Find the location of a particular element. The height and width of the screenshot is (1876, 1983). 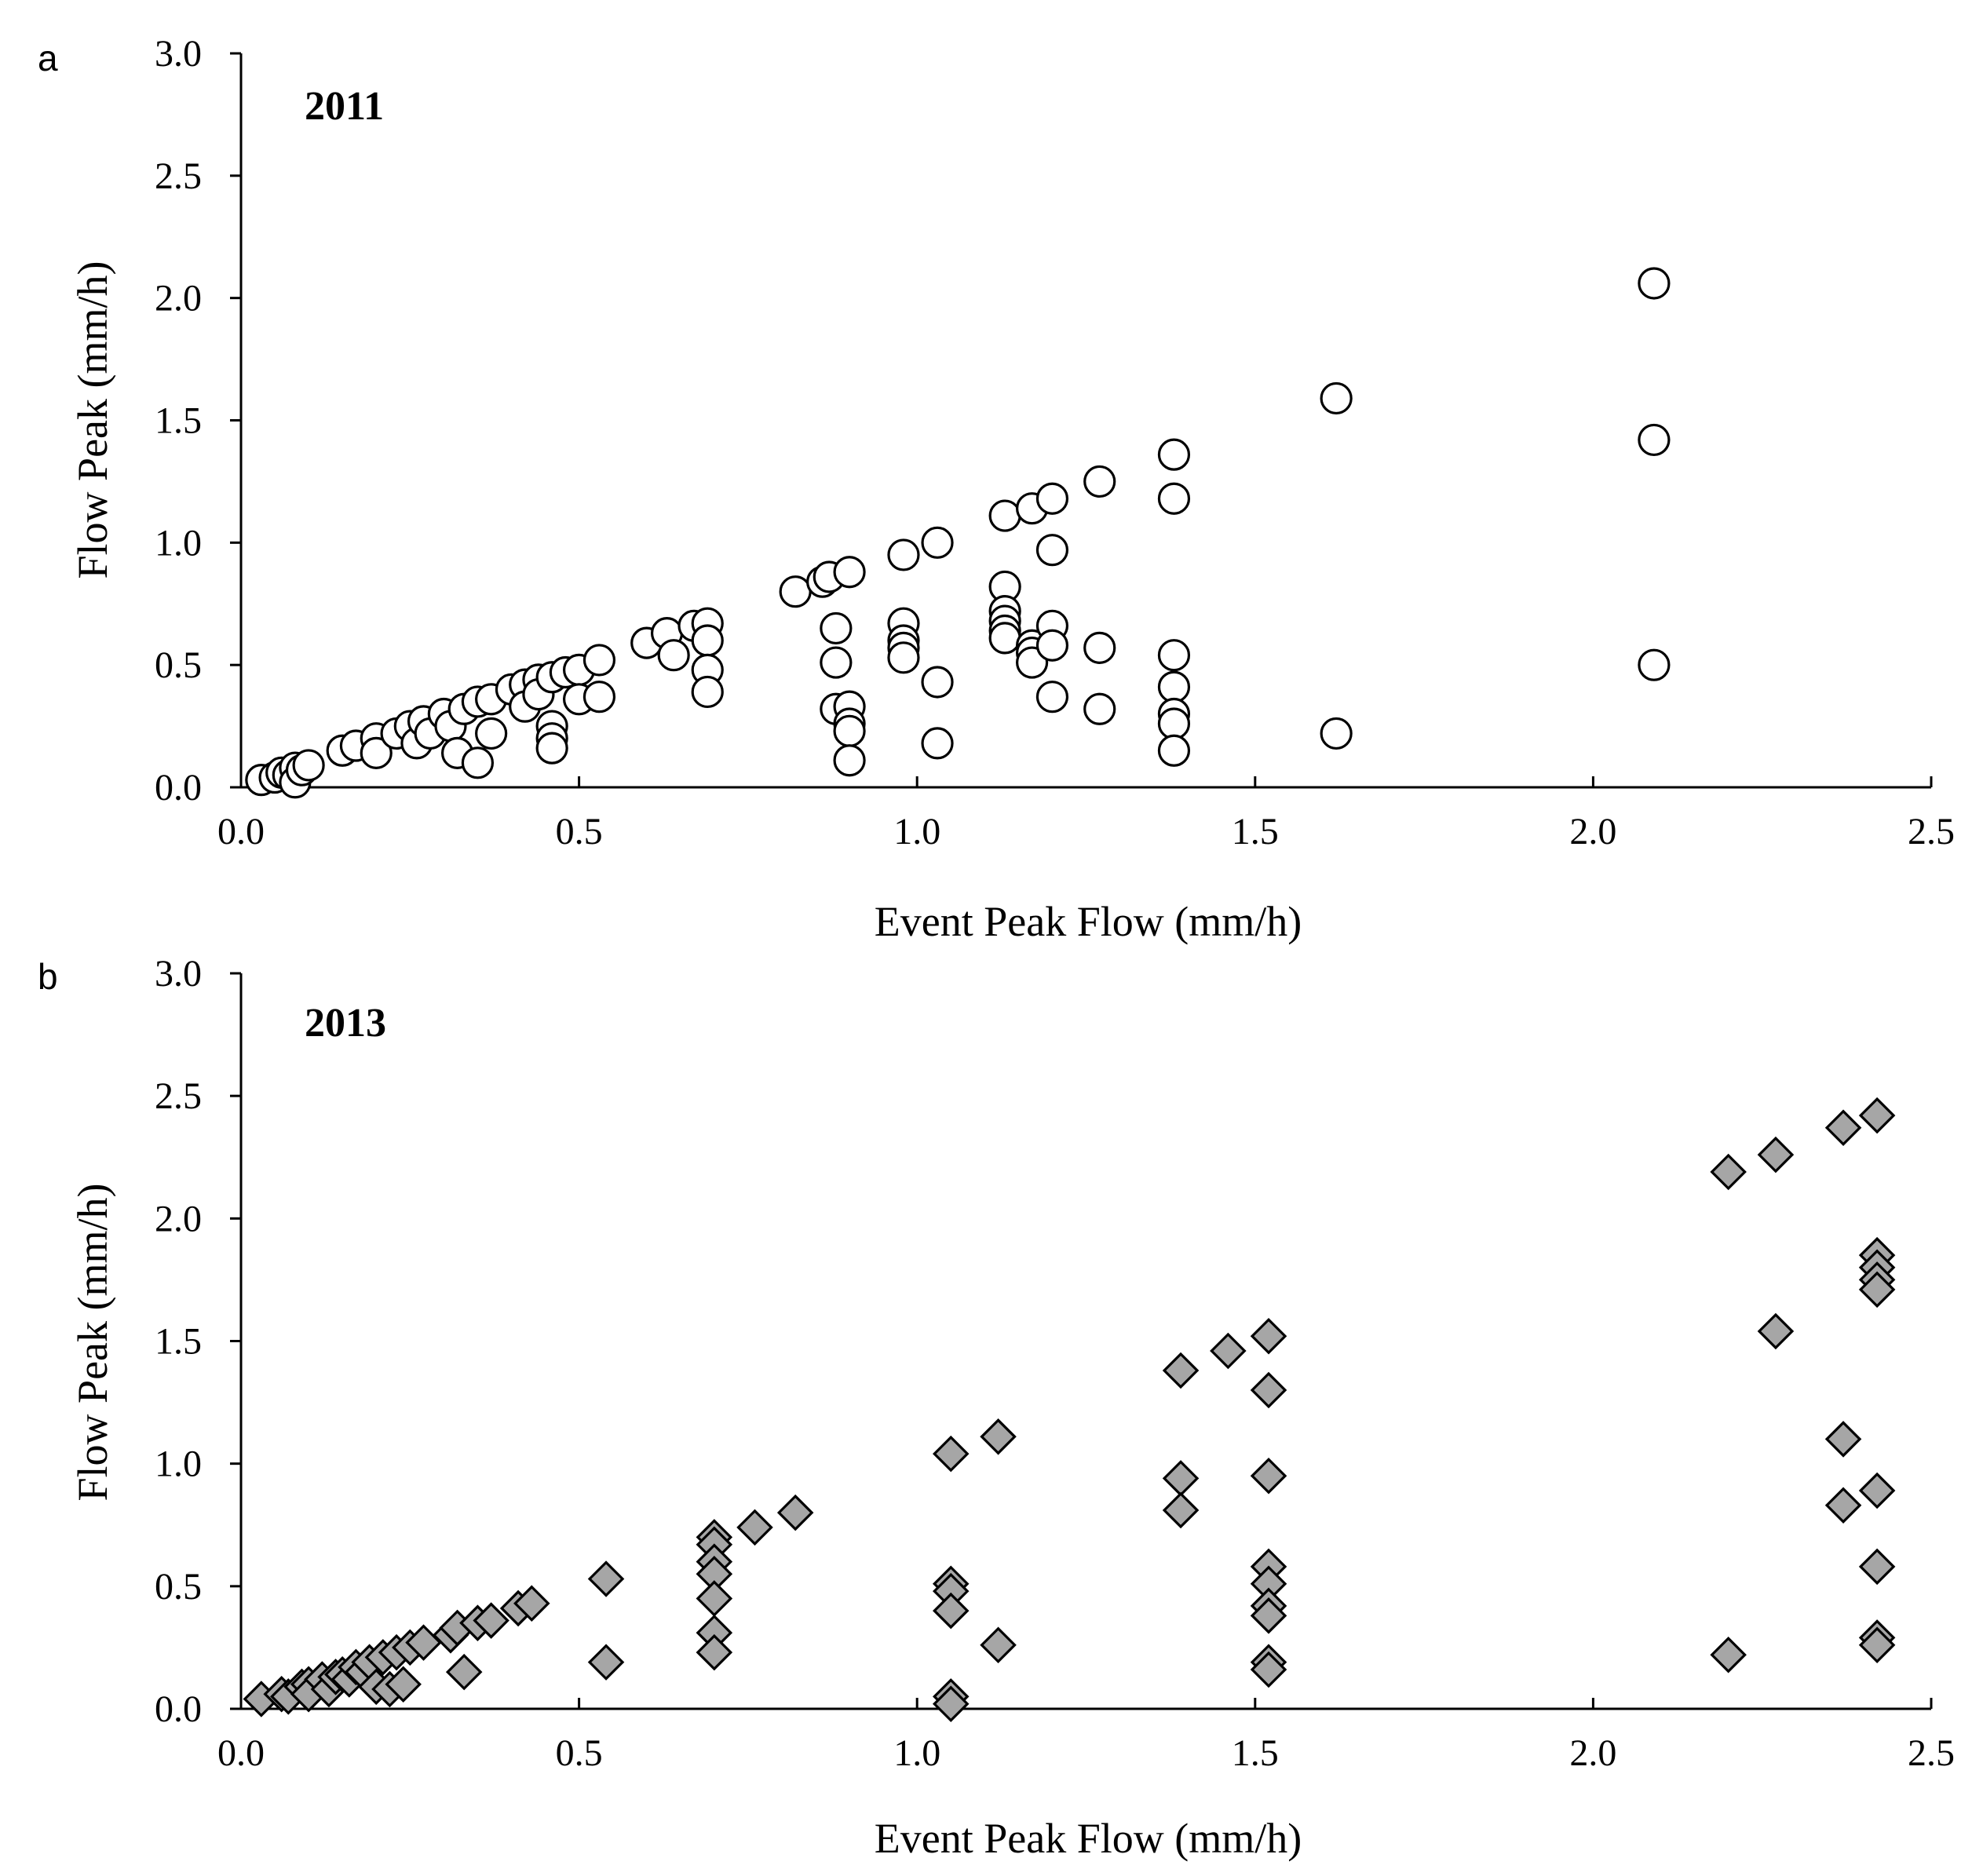

panel-b-x-tick-label: 0.0 is located at coordinates (241, 1753).